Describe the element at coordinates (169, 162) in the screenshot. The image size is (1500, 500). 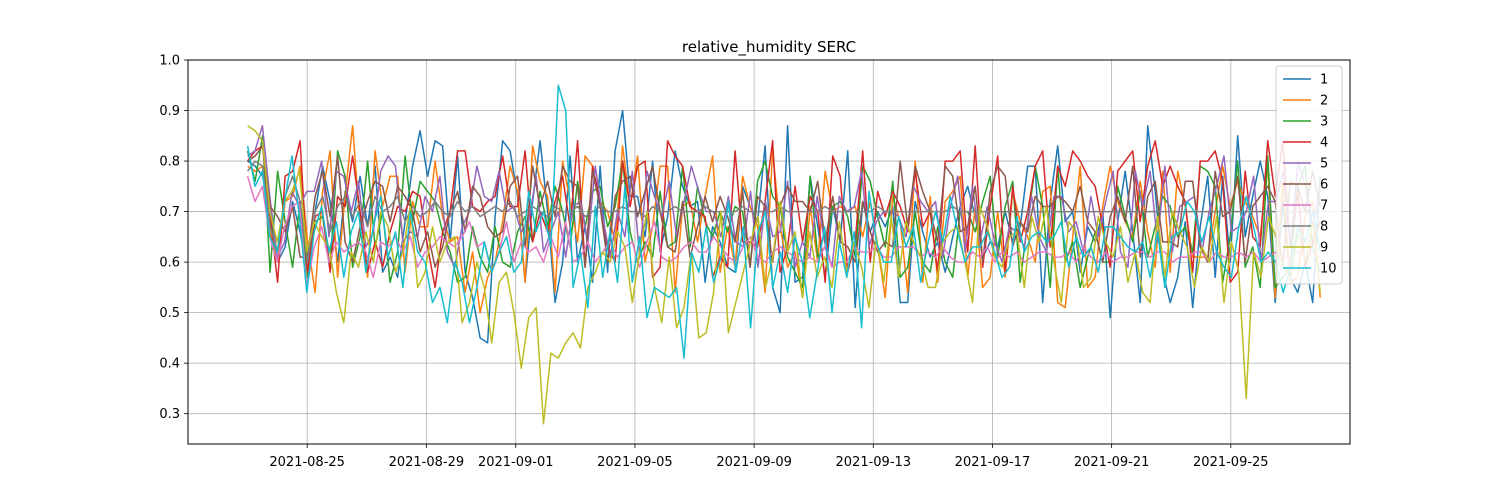
I see `y-tick-label: 0.8` at that location.